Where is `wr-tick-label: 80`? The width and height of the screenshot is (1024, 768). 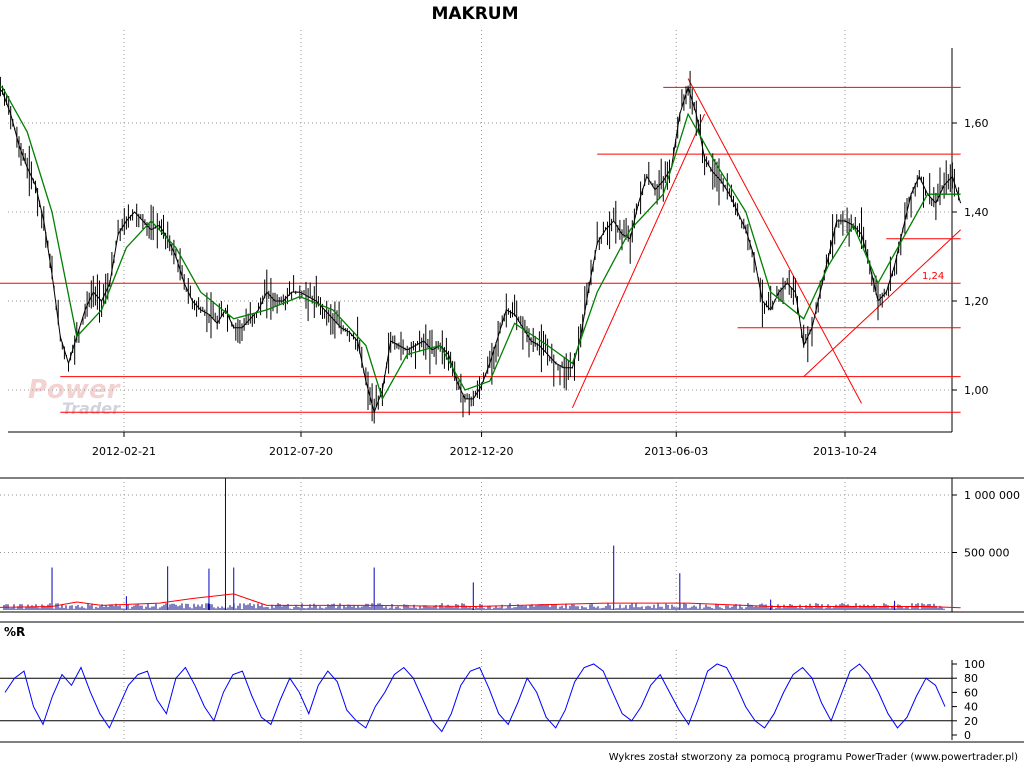
wr-tick-label: 80 is located at coordinates (971, 678).